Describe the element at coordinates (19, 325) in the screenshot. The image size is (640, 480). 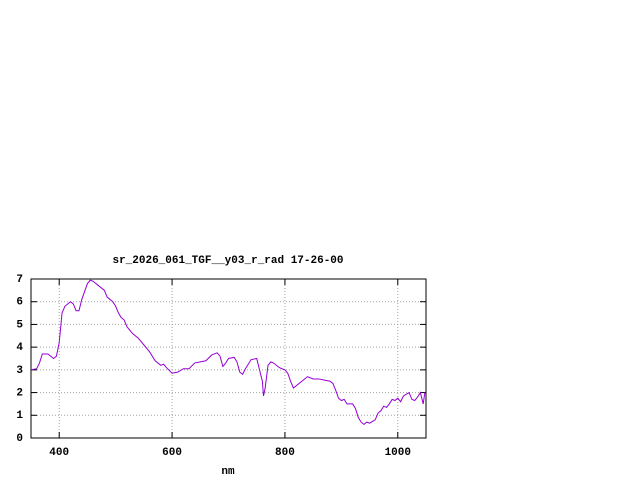
I see `y-tick-label: 5` at that location.